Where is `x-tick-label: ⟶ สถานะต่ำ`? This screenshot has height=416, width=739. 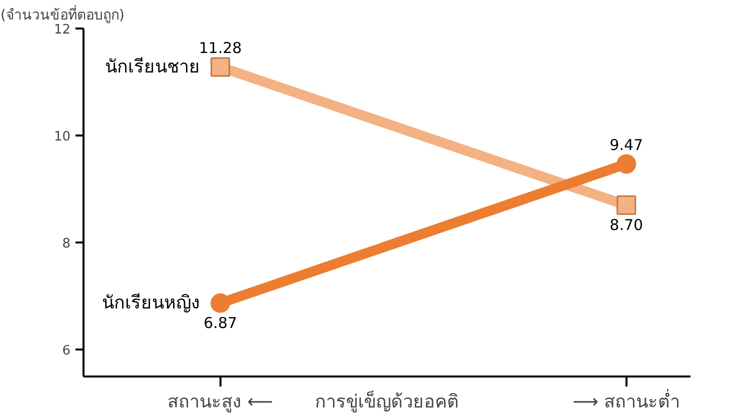
x-tick-label: ⟶ สถานะต่ำ is located at coordinates (626, 400).